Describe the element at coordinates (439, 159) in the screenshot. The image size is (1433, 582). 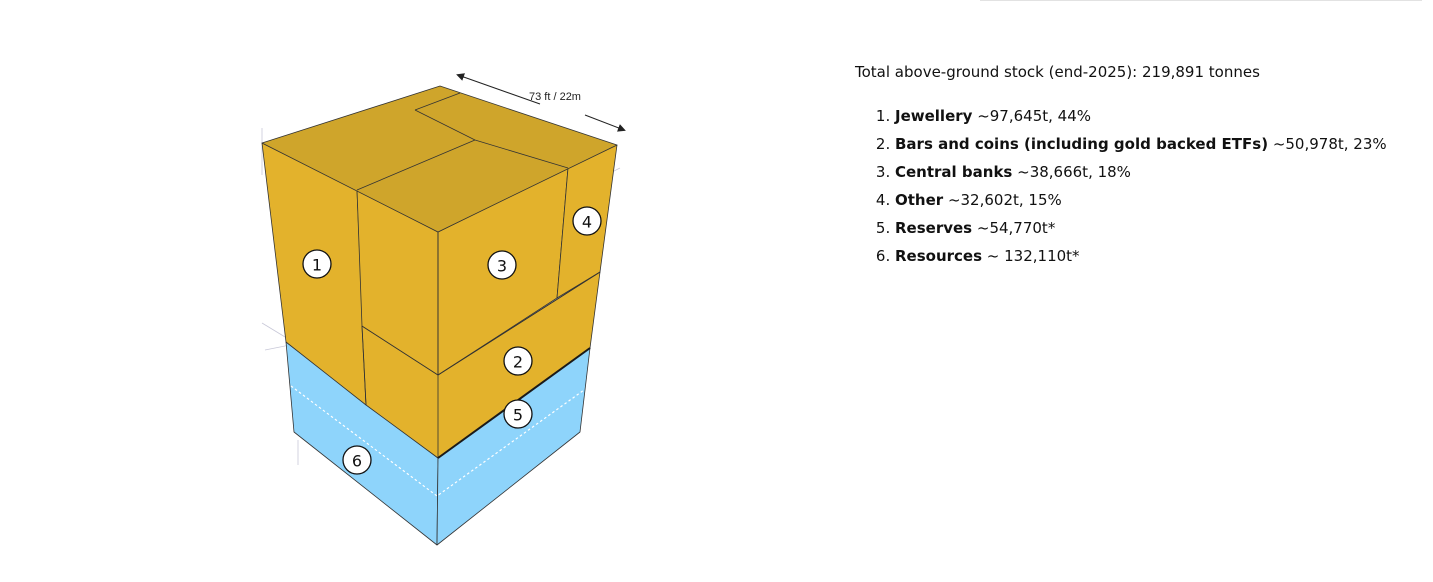
I see `gold-top-face` at that location.